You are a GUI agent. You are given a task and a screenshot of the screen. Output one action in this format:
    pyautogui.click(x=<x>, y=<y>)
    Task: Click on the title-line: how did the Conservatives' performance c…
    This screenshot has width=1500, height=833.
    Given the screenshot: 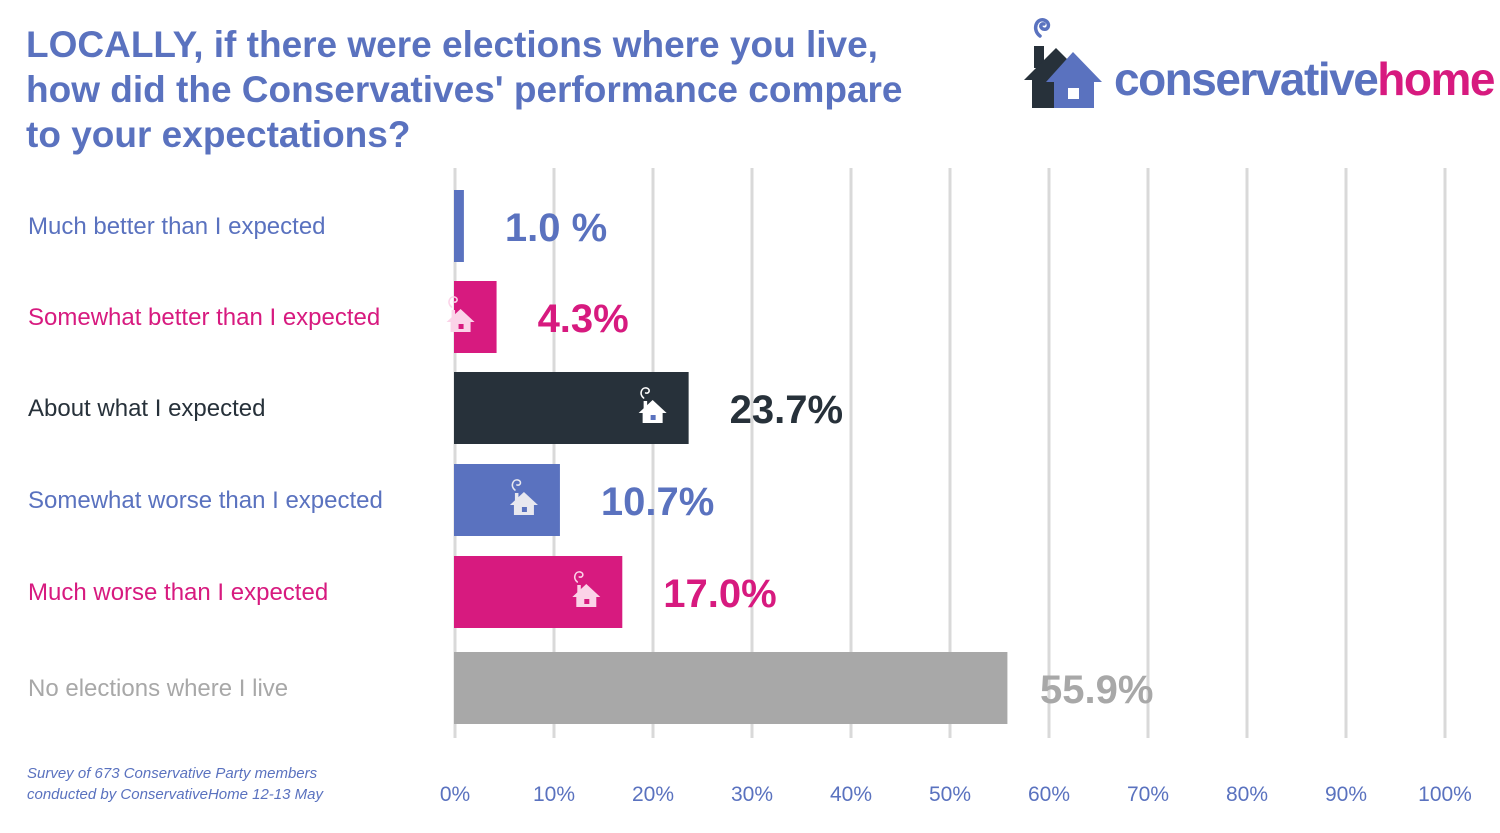 What is the action you would take?
    pyautogui.click(x=464, y=89)
    